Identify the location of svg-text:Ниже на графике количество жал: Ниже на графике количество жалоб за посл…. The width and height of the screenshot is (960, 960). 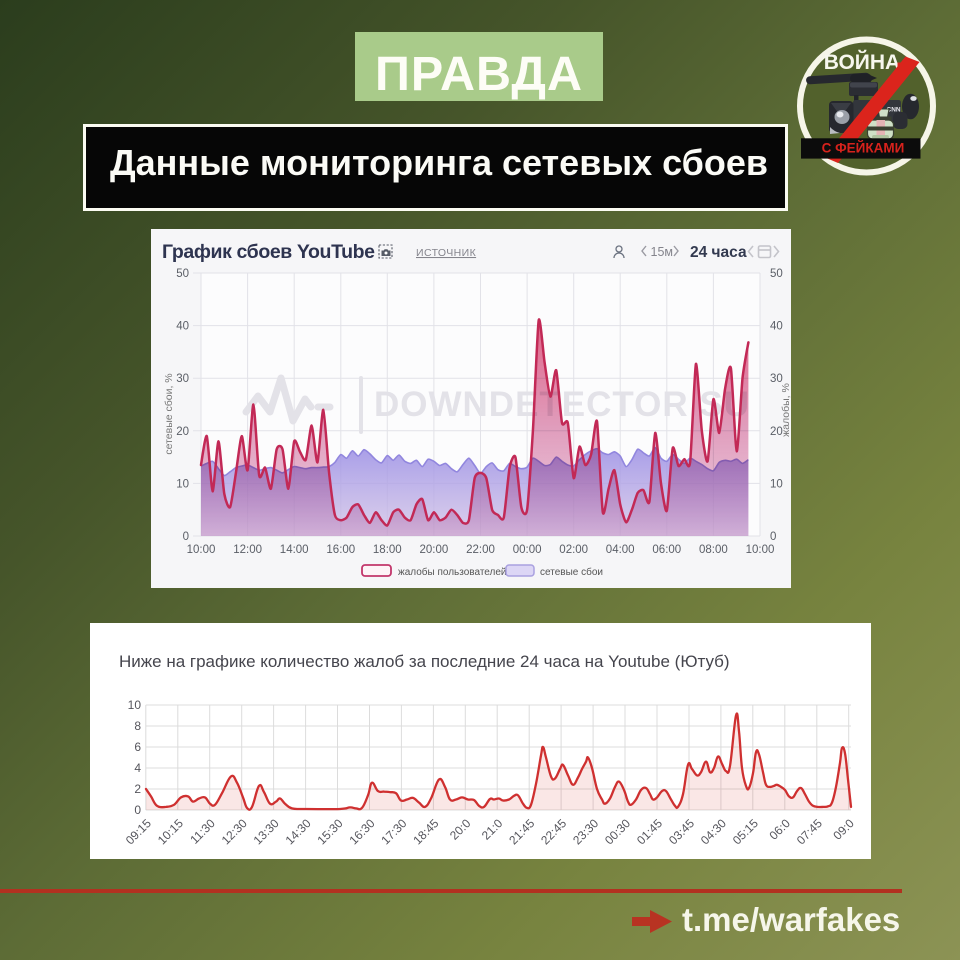
(424, 661).